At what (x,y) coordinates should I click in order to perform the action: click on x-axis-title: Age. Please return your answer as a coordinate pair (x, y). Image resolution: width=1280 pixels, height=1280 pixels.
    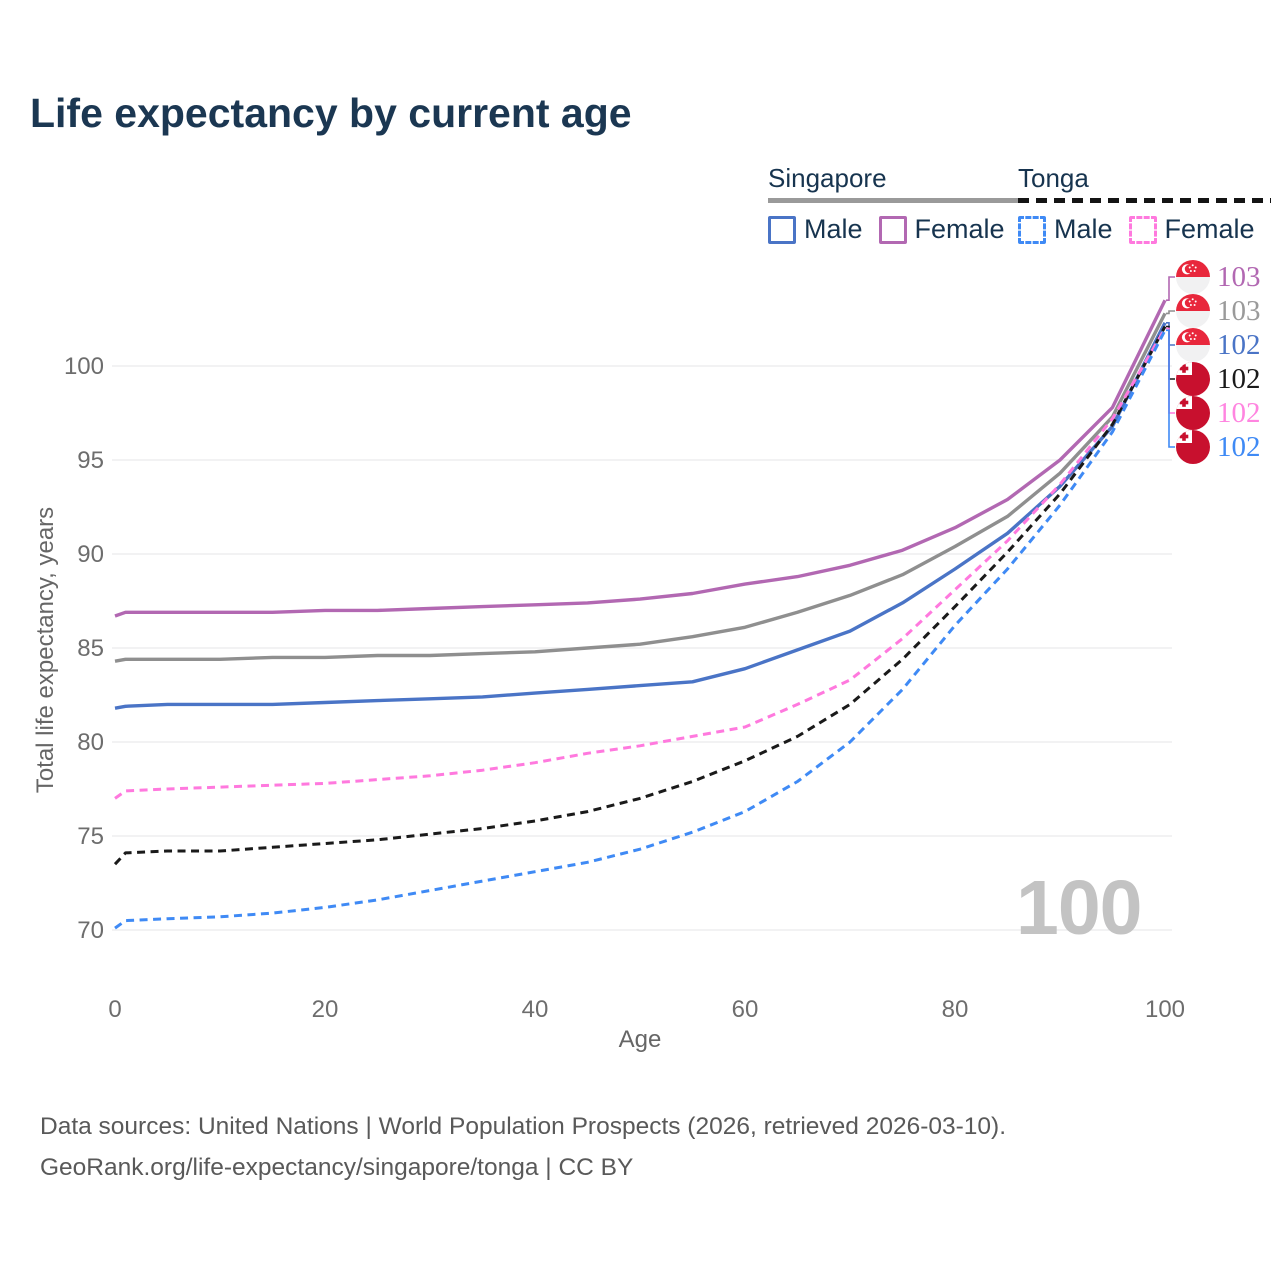
    Looking at the image, I should click on (640, 1039).